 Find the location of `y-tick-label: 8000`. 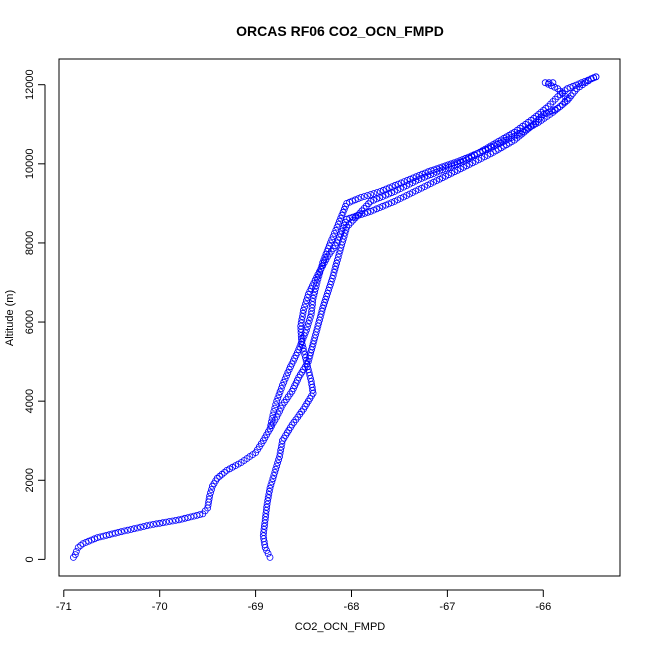

y-tick-label: 8000 is located at coordinates (30, 243).